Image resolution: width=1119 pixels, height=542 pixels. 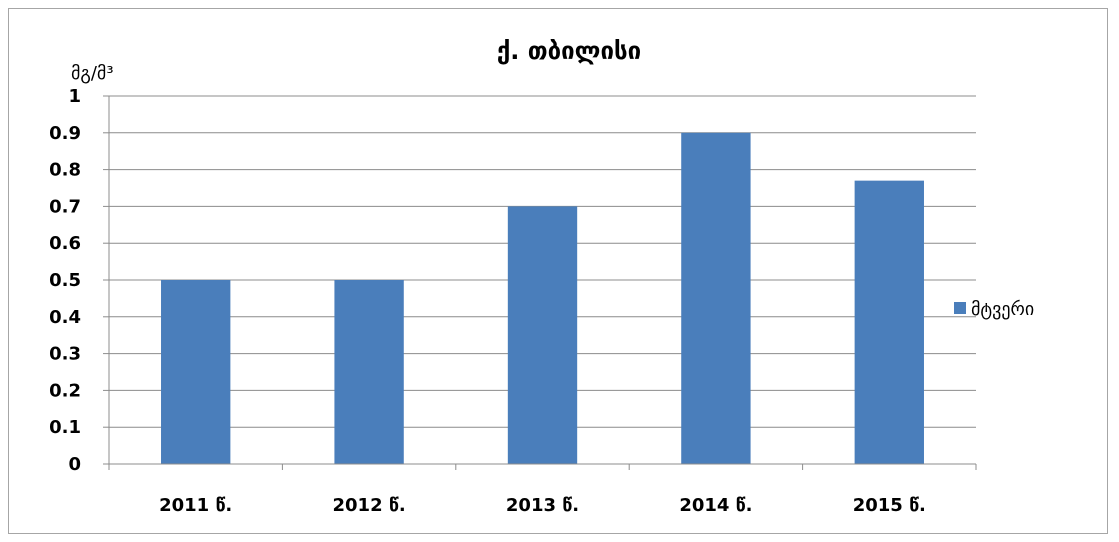 What do you see at coordinates (74, 96) in the screenshot?
I see `y-tick-label: 1` at bounding box center [74, 96].